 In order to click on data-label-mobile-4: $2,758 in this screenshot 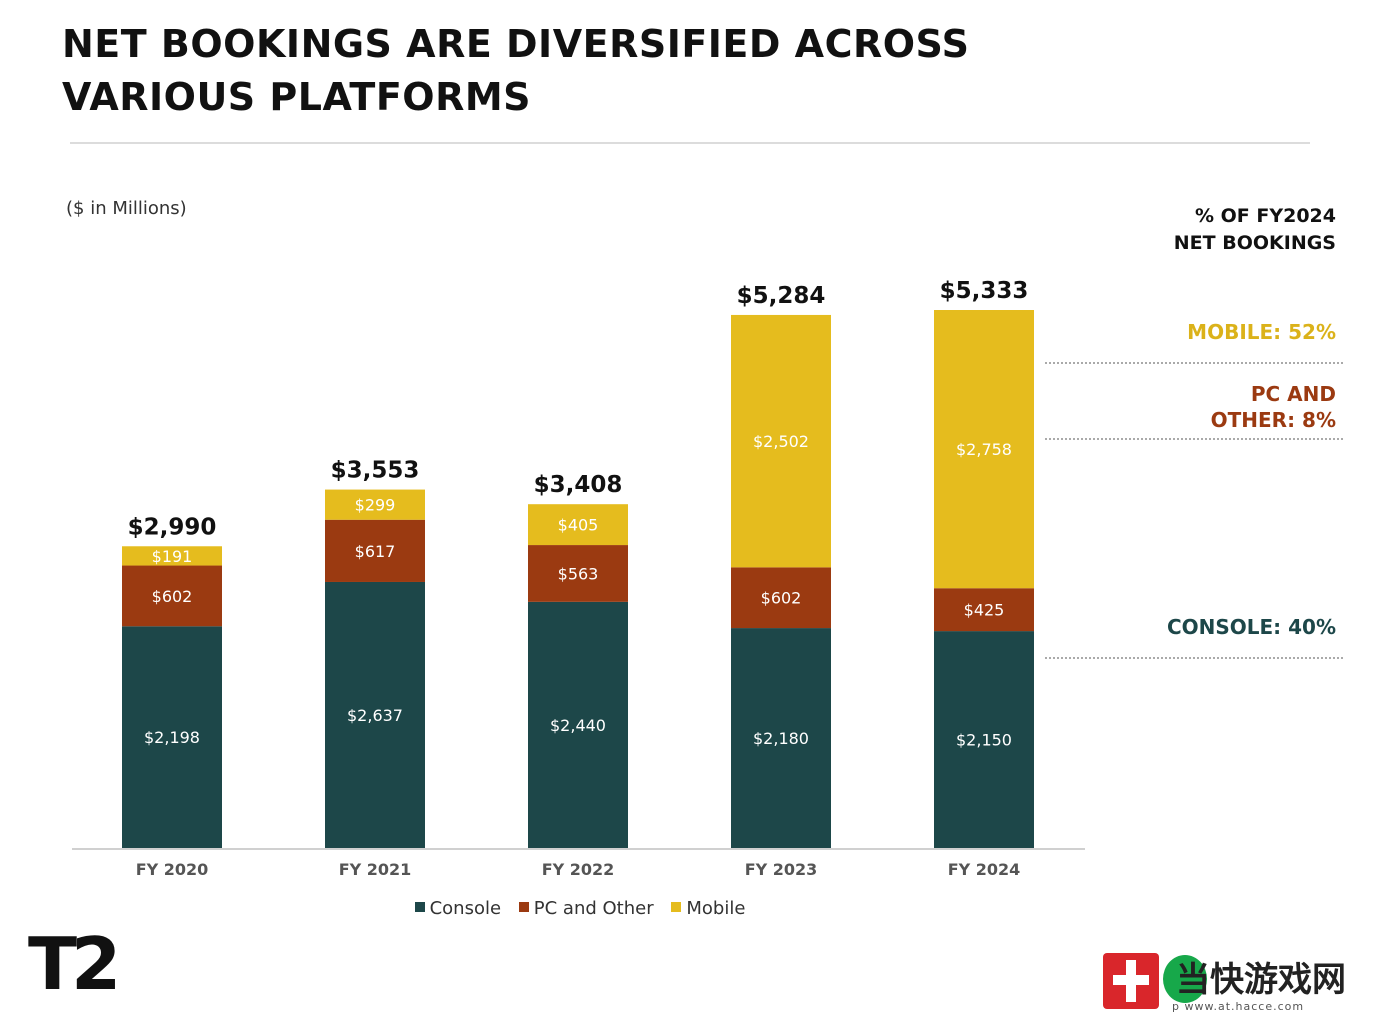, I will do `click(984, 449)`.